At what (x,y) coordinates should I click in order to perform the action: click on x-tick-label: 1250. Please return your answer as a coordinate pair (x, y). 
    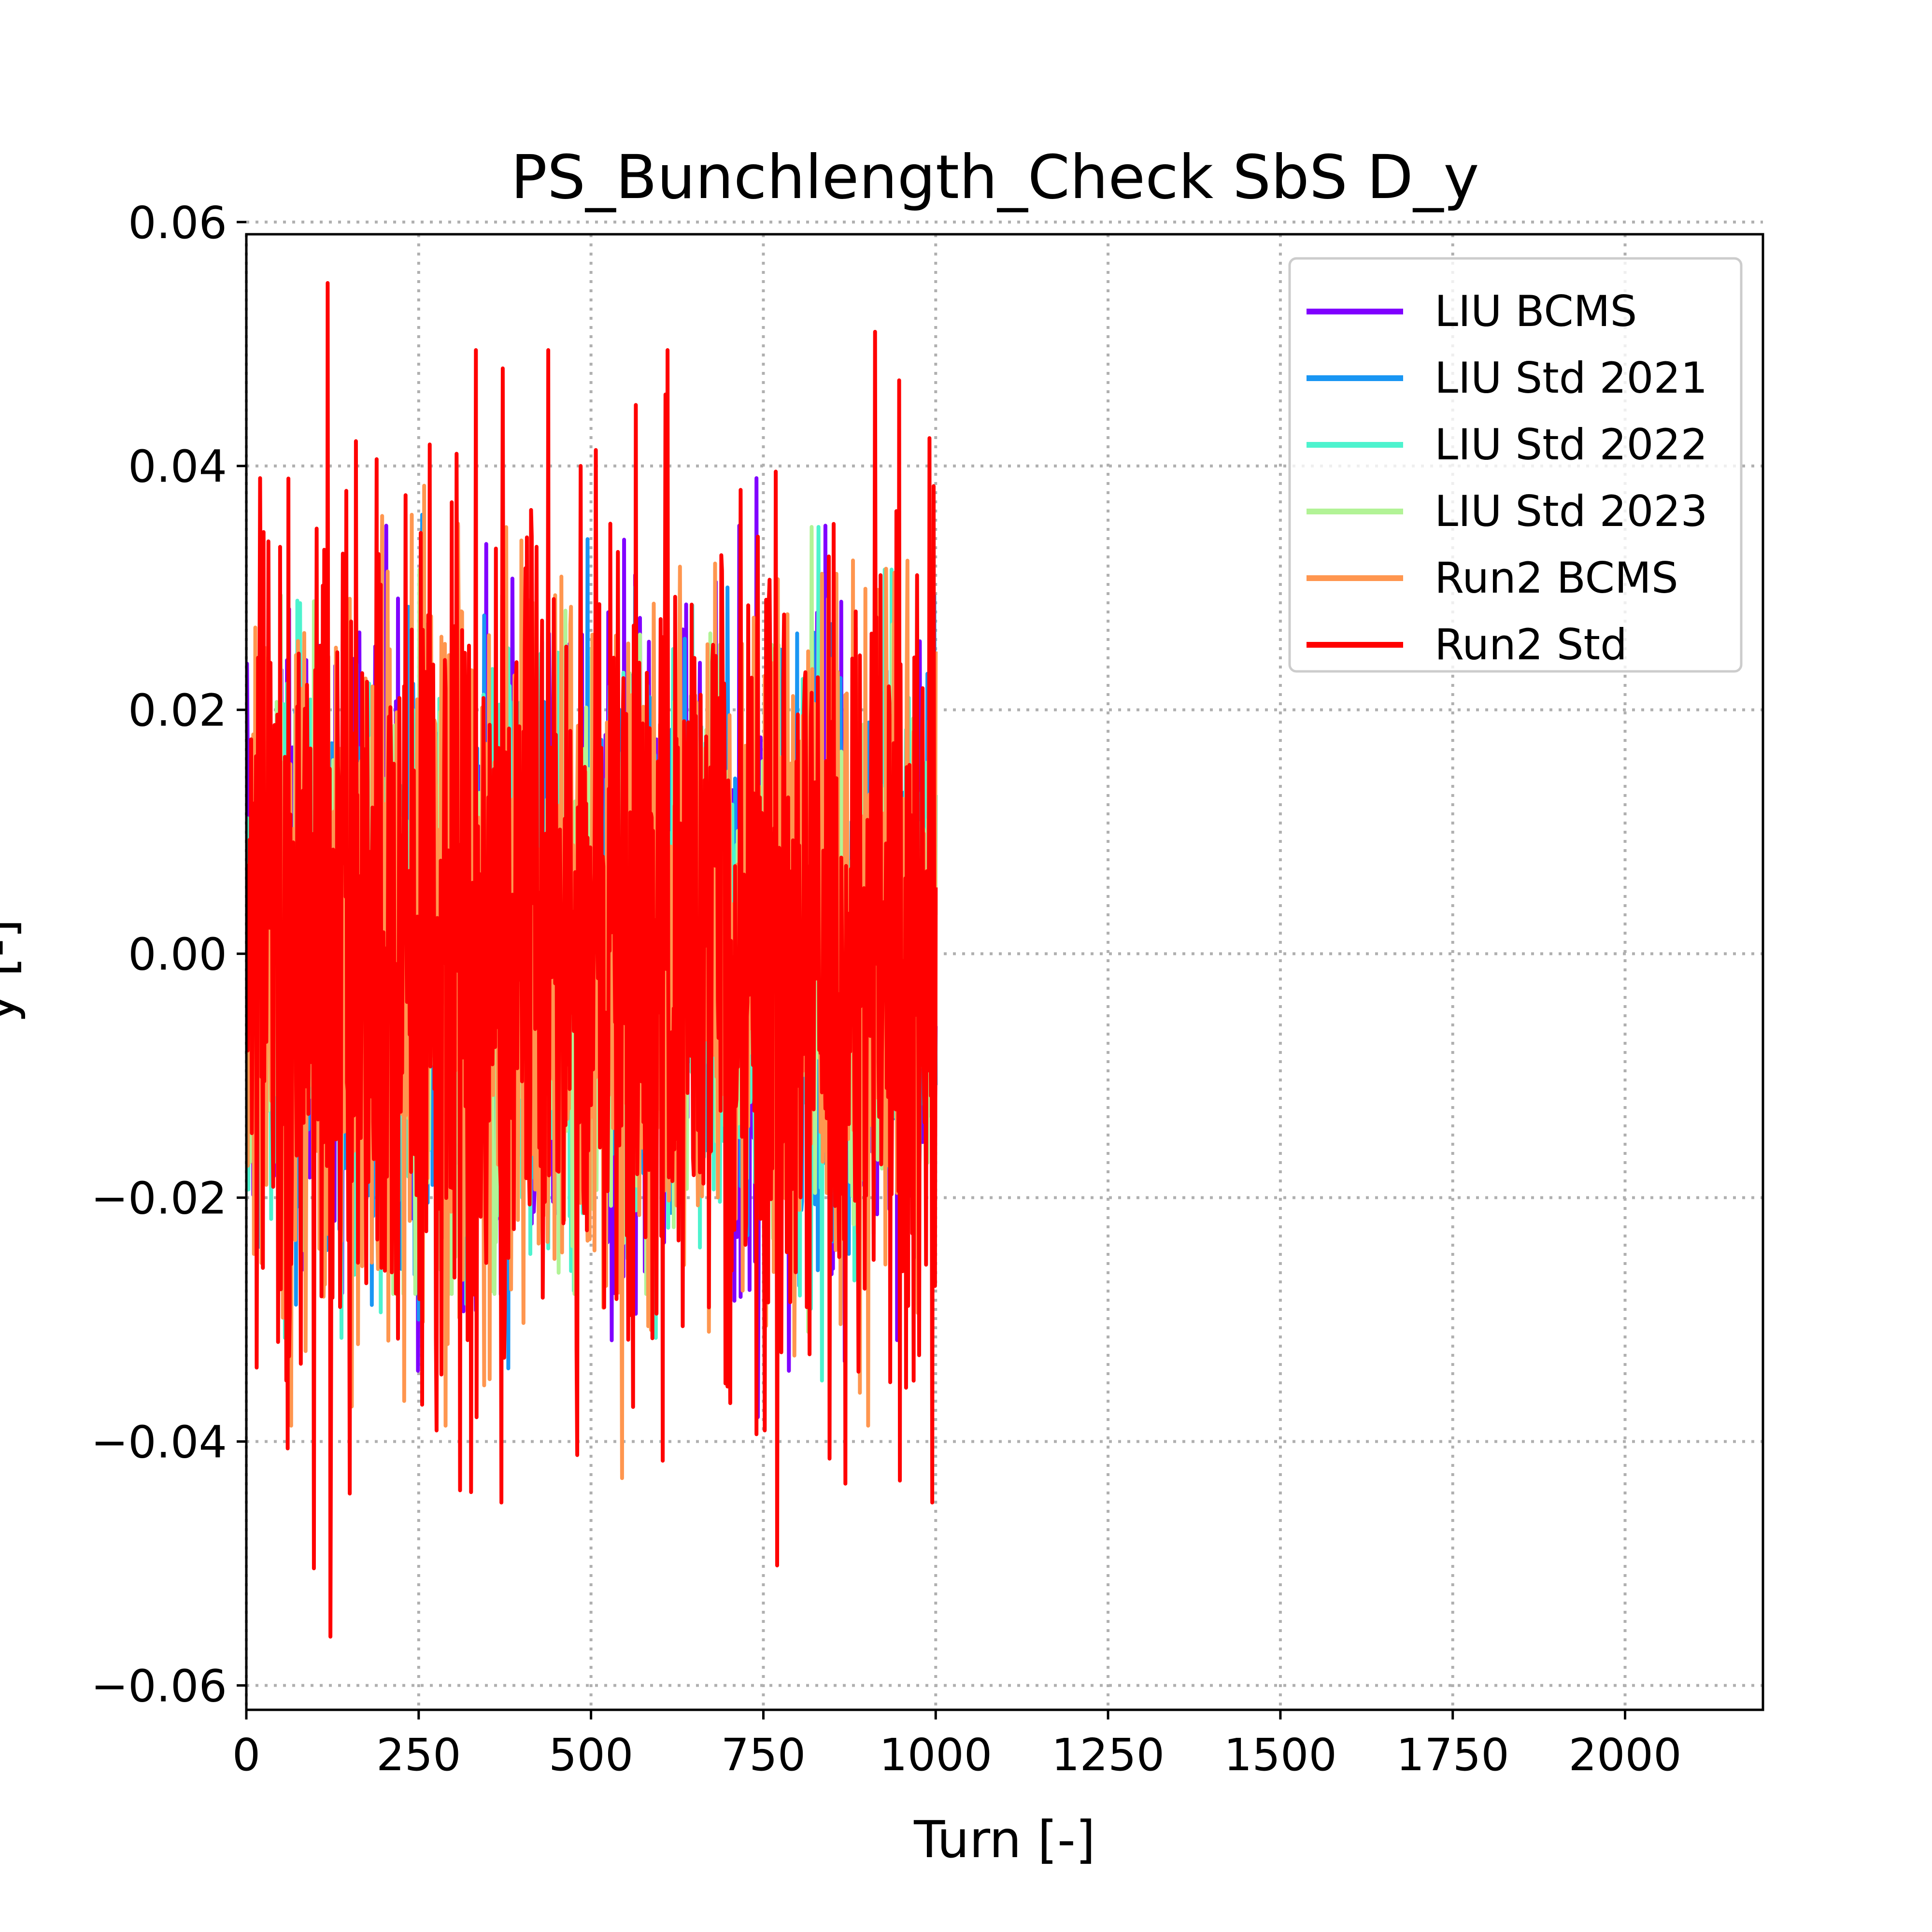
    Looking at the image, I should click on (1108, 1755).